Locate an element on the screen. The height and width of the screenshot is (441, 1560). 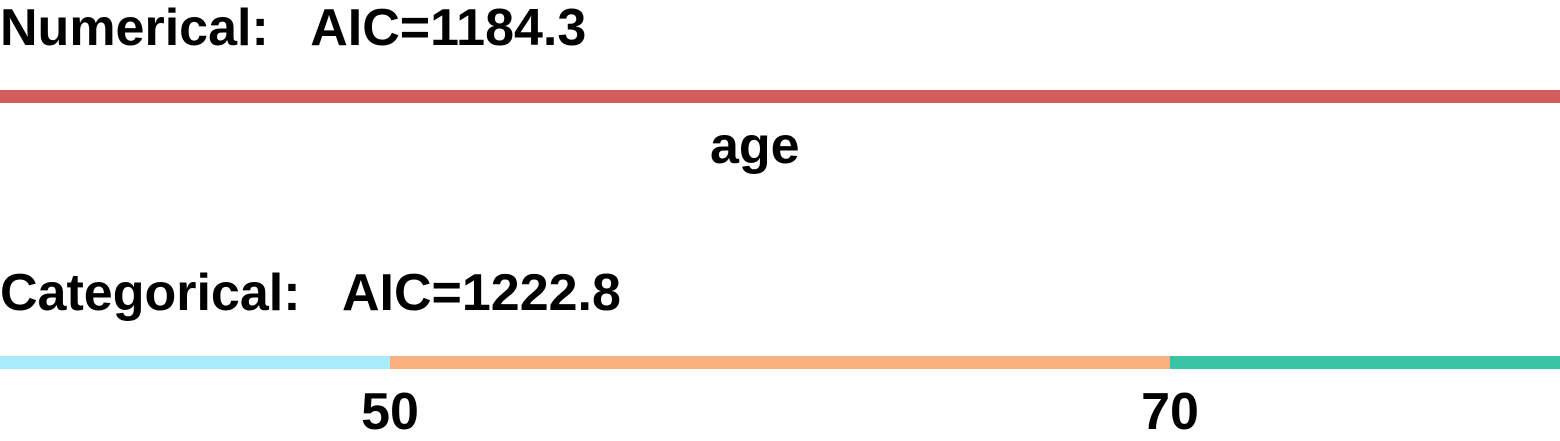
numerical-label: Numerical: is located at coordinates (134, 28).